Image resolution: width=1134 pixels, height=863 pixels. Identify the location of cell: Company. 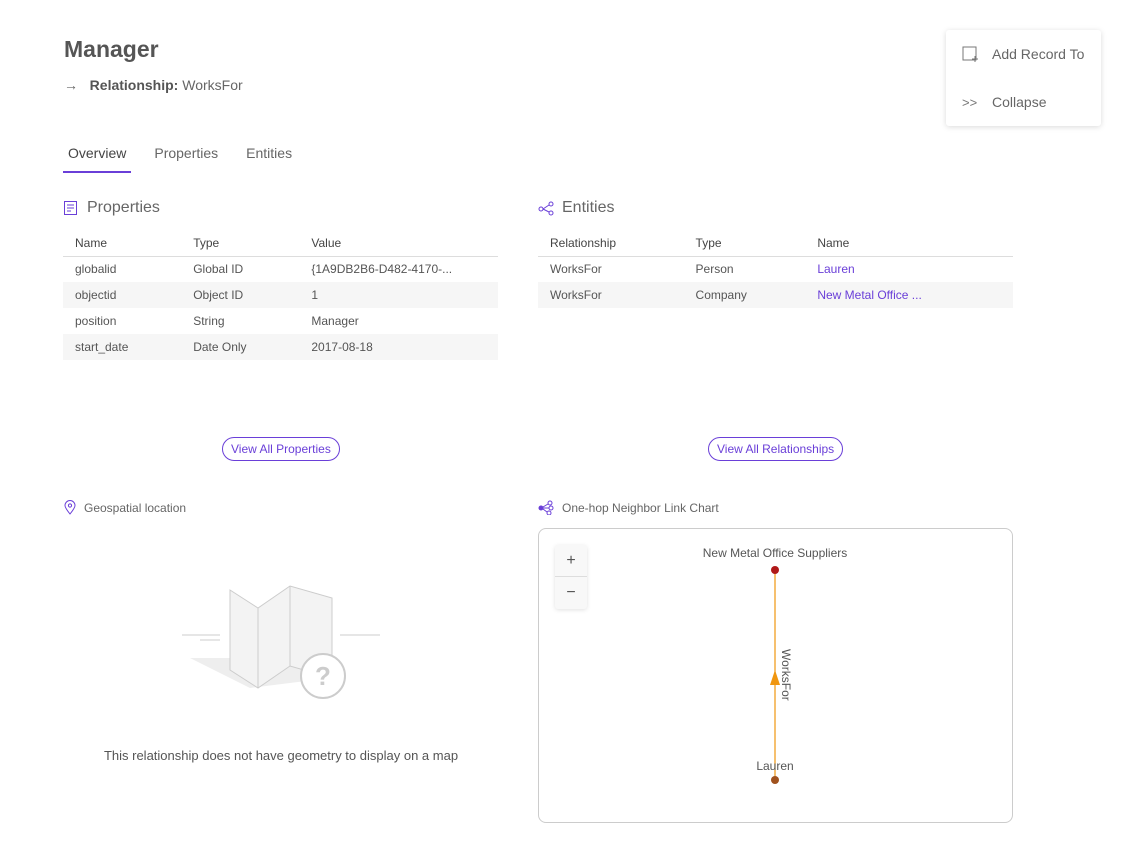
(744, 295).